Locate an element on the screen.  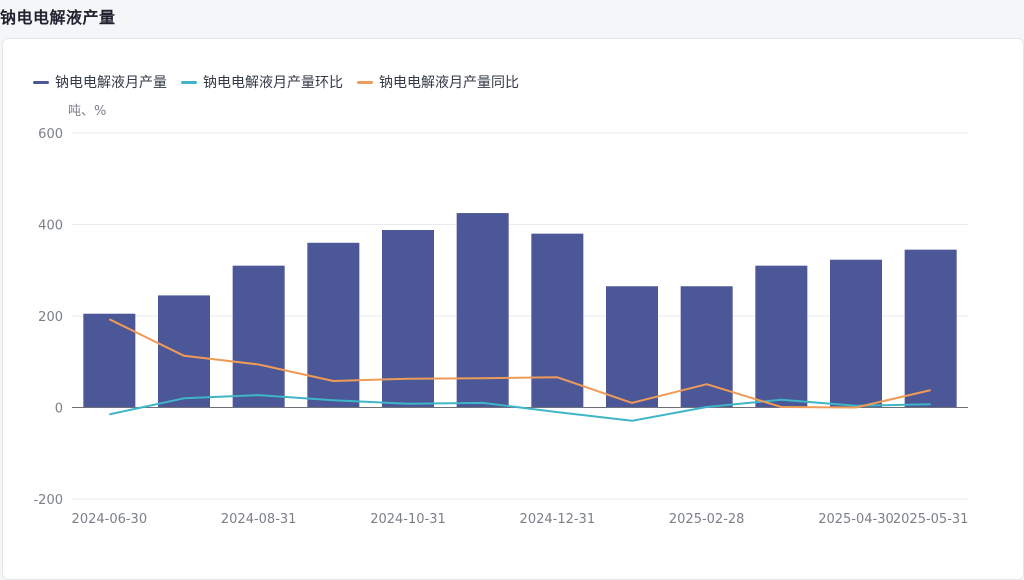
y-tick-label: -200 is located at coordinates (48, 500).